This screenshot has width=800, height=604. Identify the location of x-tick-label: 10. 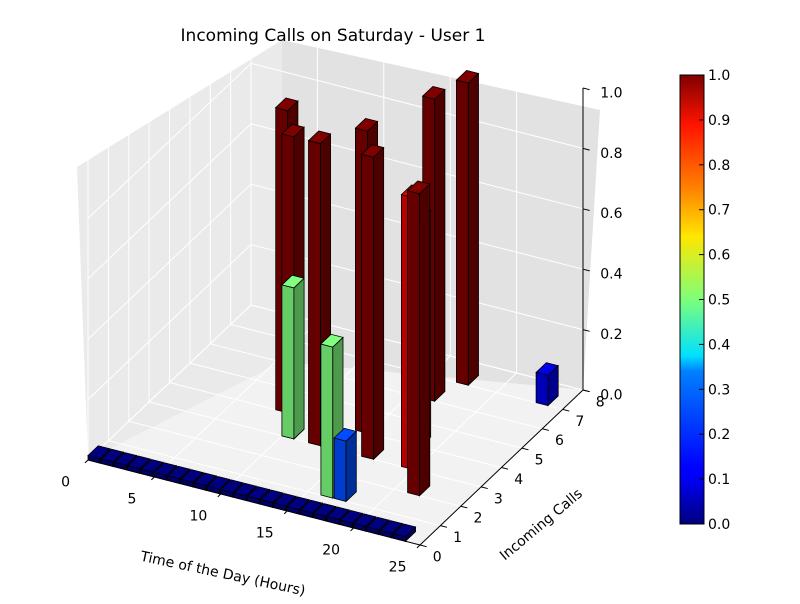
(198, 516).